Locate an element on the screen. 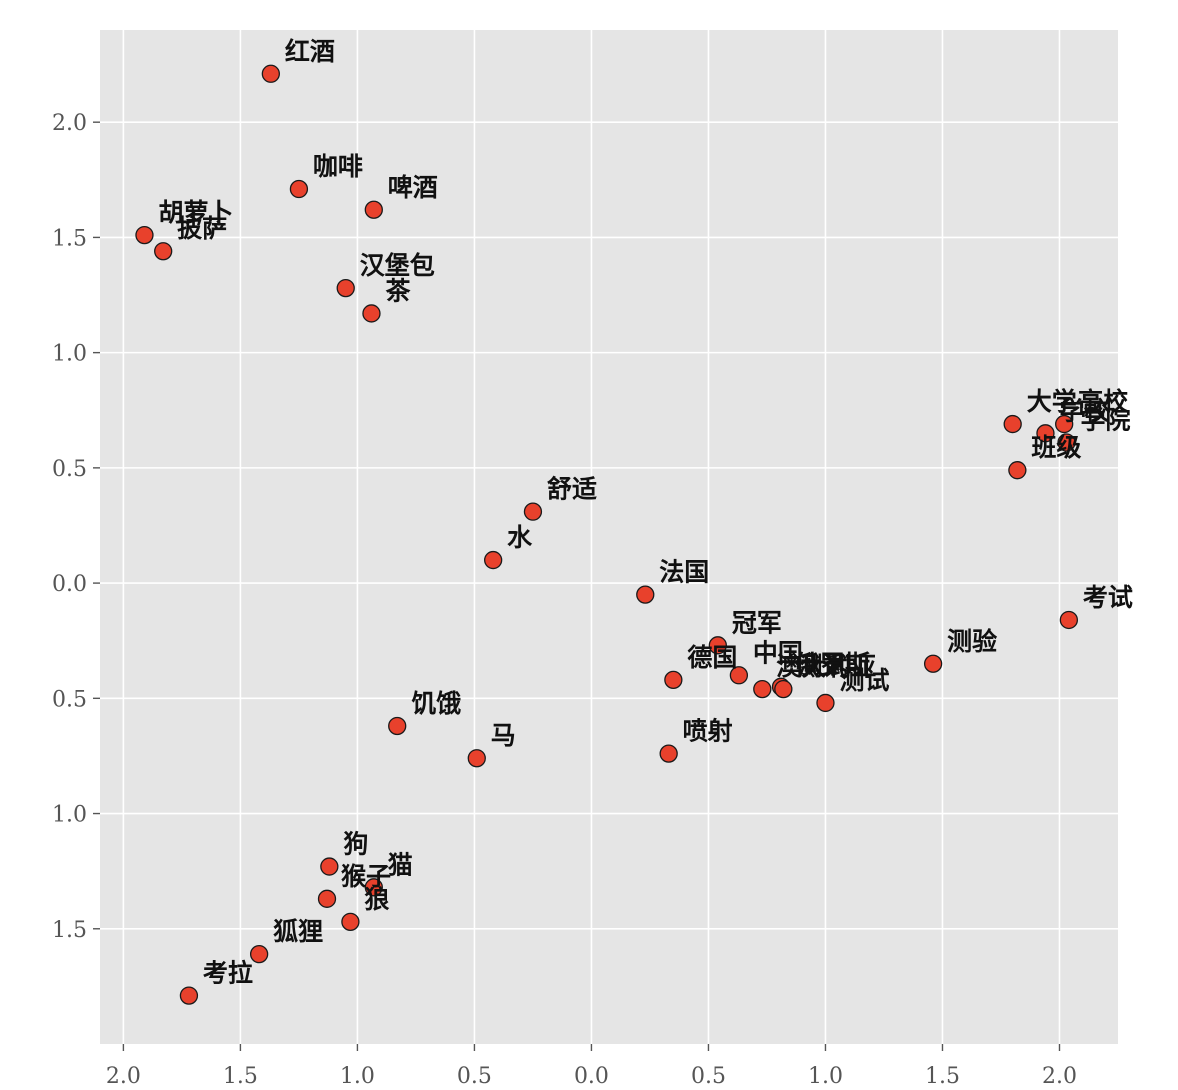  data-label: 啤酒 is located at coordinates (413, 187).